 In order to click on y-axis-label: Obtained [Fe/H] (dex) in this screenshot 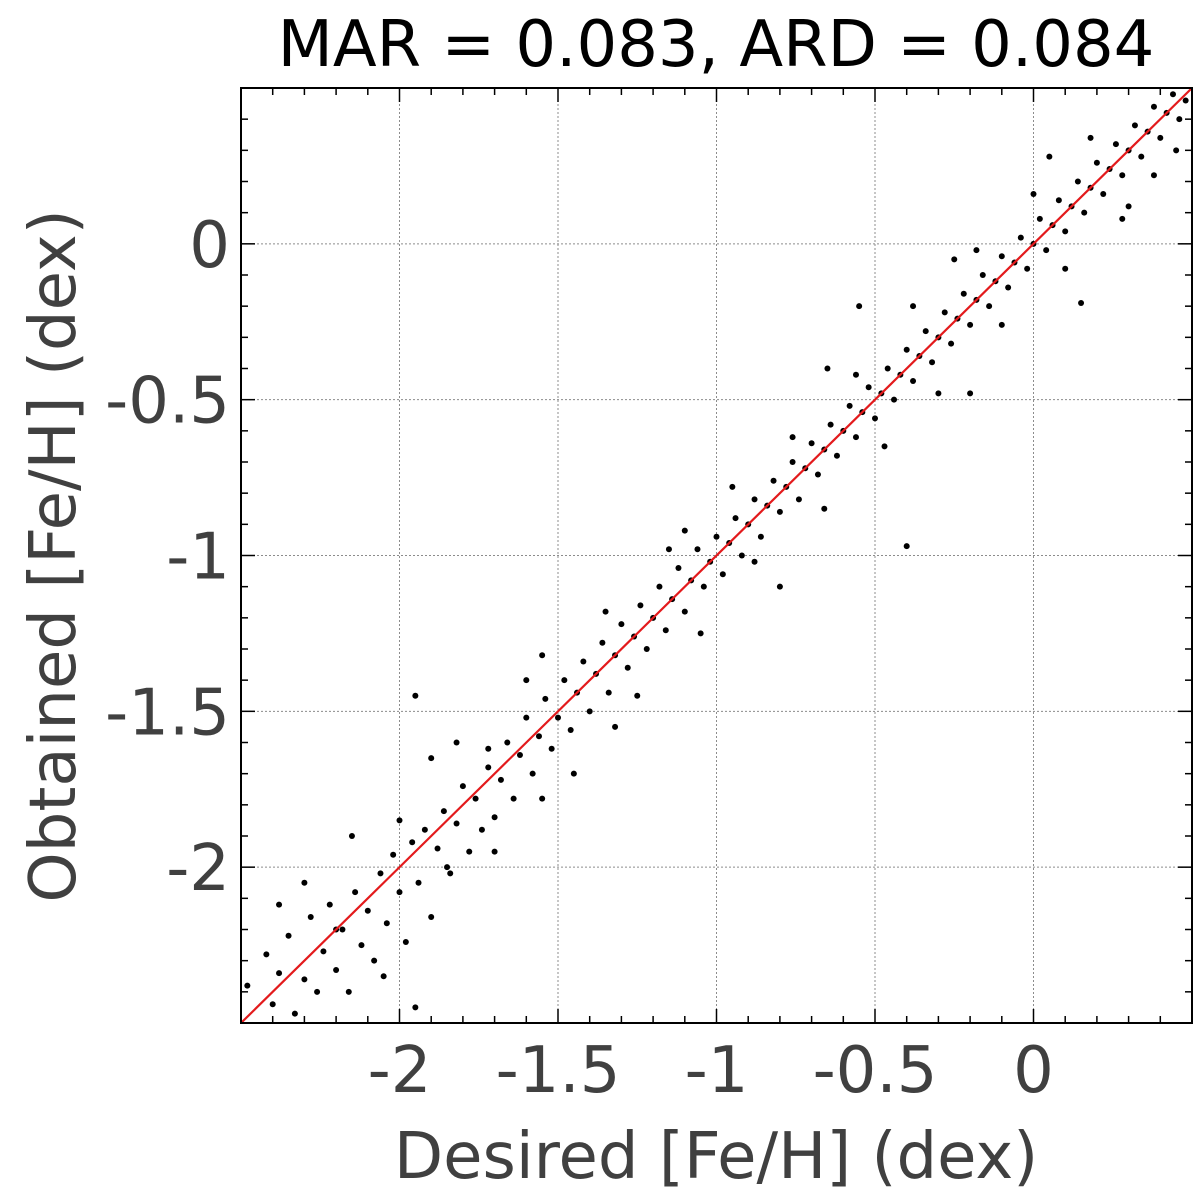, I will do `click(54, 555)`.